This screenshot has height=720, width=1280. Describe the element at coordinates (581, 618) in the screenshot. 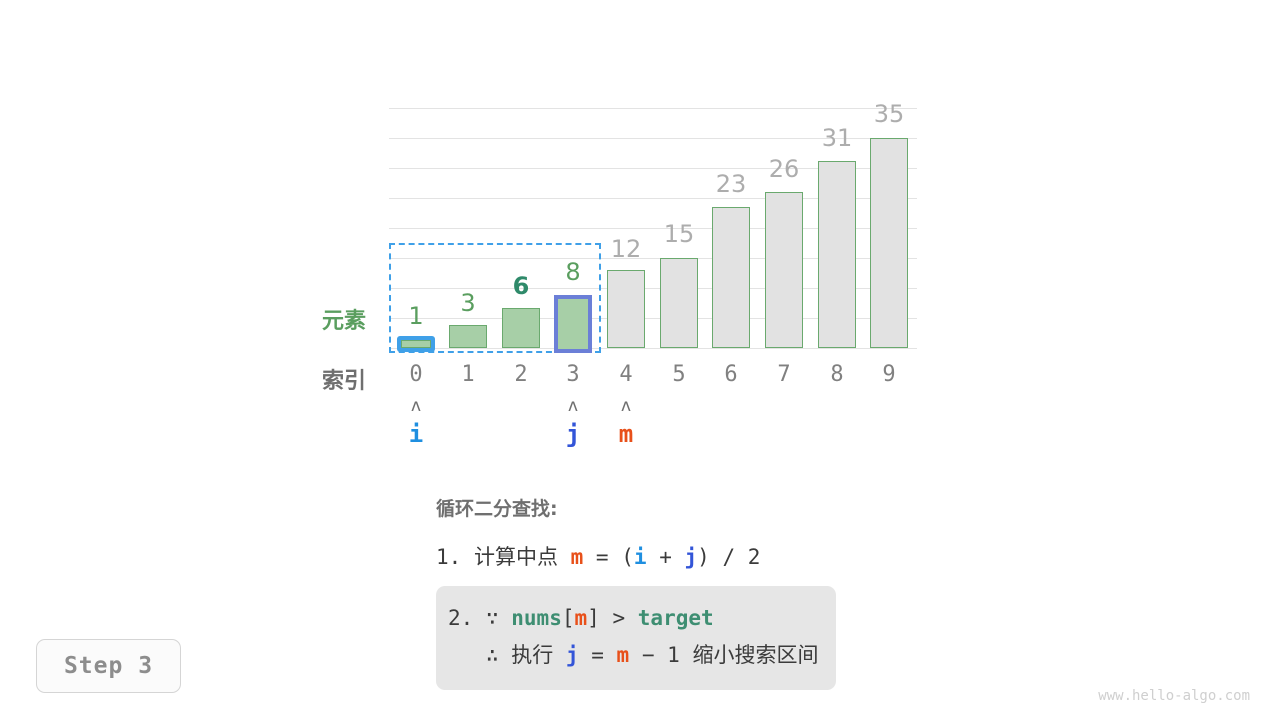

I see `step2-token-m: m` at that location.